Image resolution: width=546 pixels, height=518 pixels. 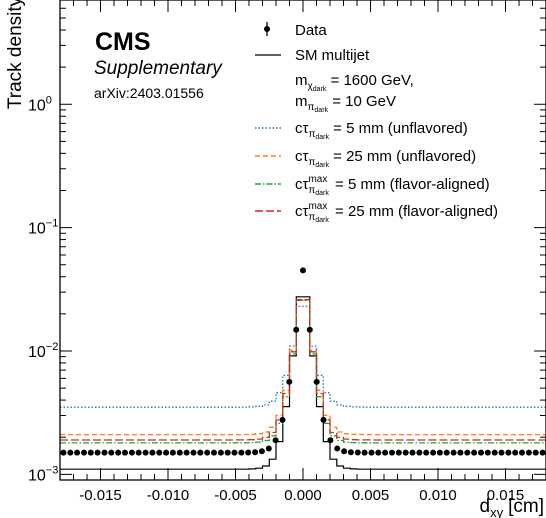 What do you see at coordinates (302, 211) in the screenshot?
I see `sig4-pre: cτ` at bounding box center [302, 211].